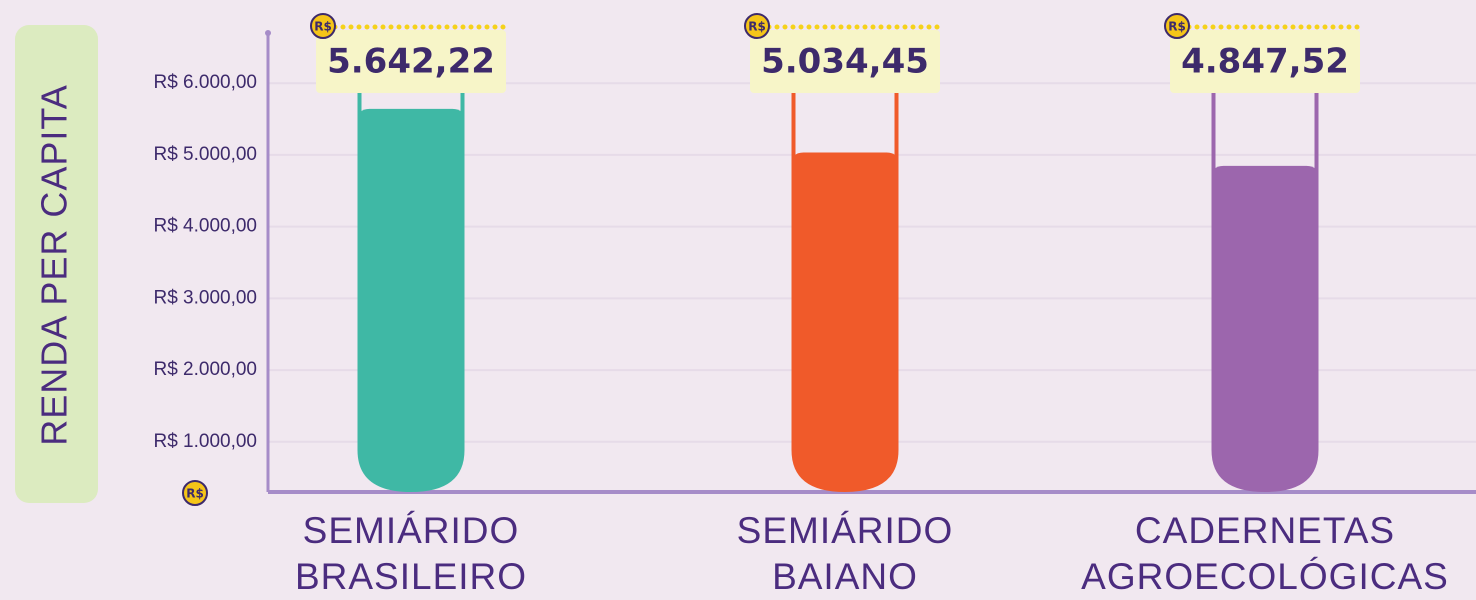 The image size is (1476, 600). I want to click on y-tick-label: R$ 3.000,00, so click(205, 297).